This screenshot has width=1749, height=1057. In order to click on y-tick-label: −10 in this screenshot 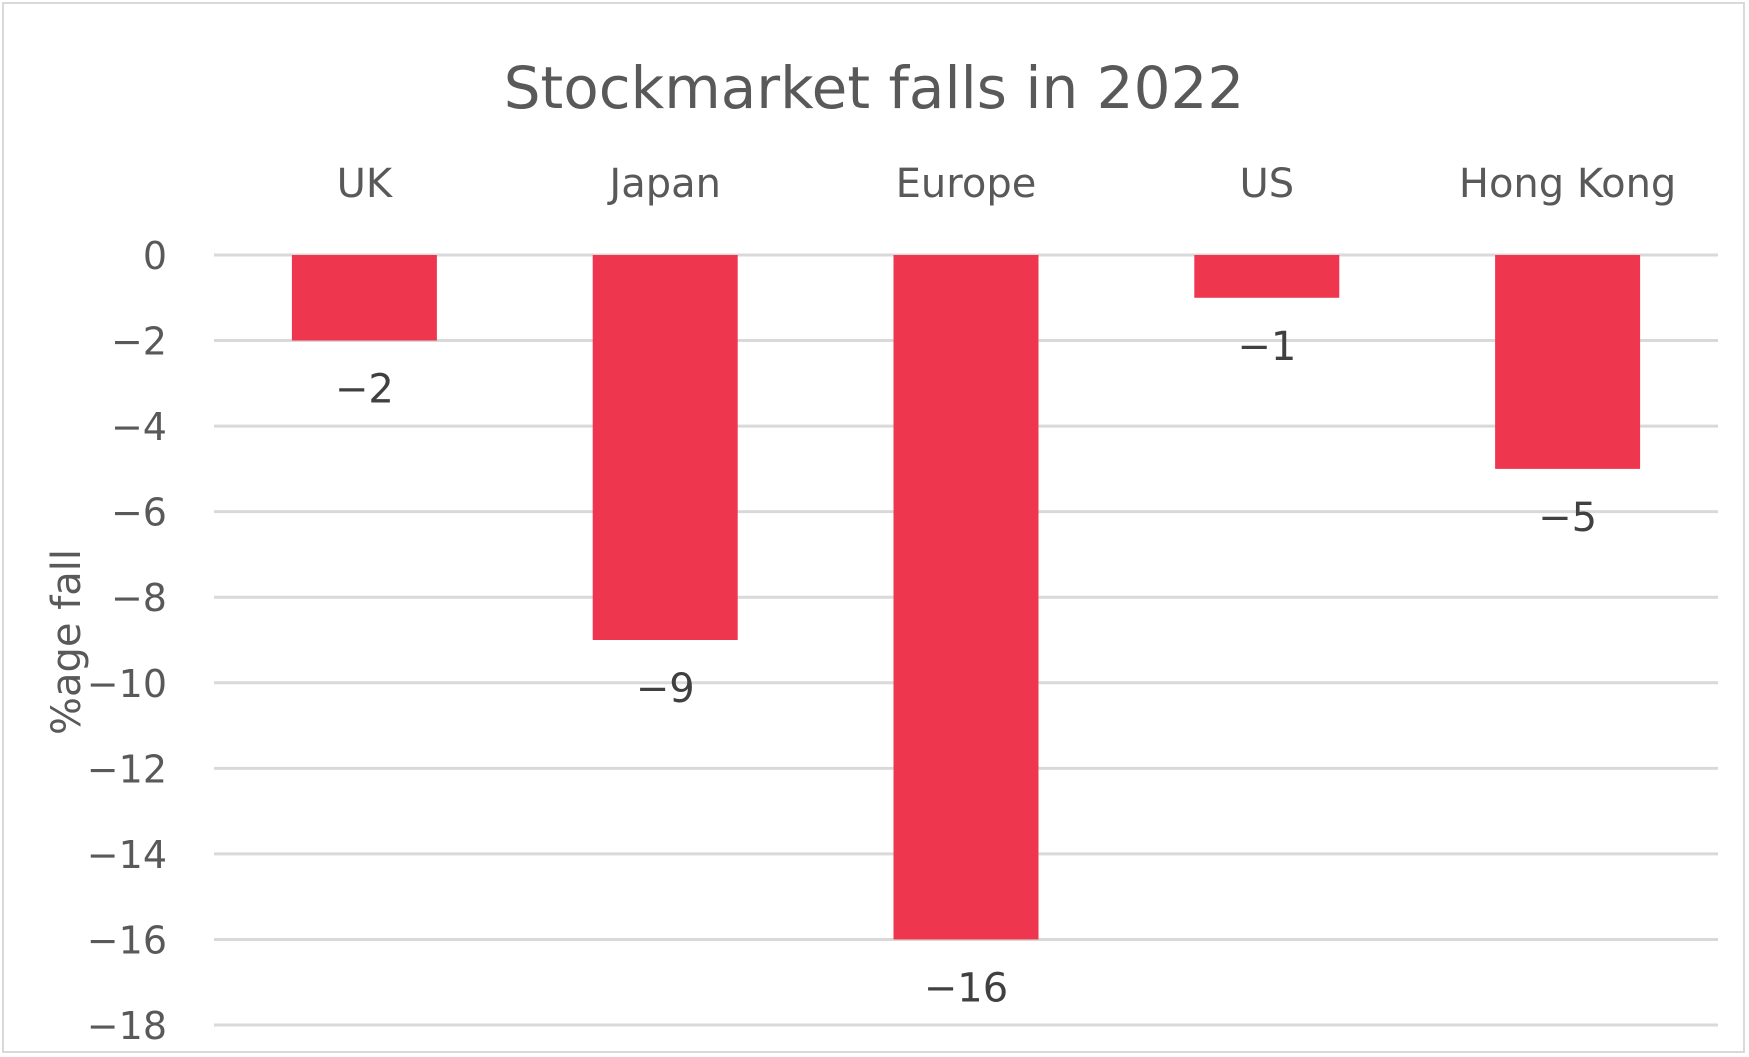, I will do `click(127, 684)`.